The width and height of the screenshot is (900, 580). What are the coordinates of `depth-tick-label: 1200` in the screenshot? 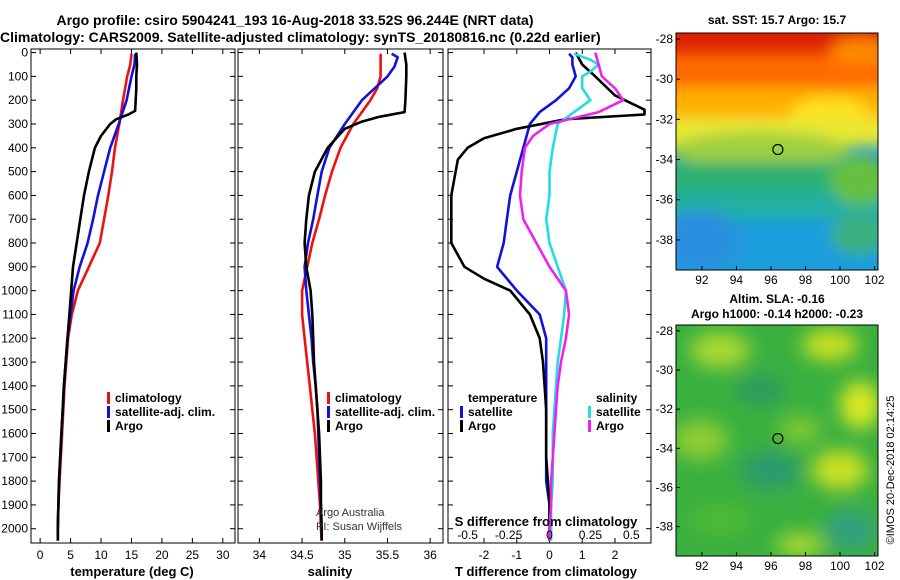 It's located at (14, 338).